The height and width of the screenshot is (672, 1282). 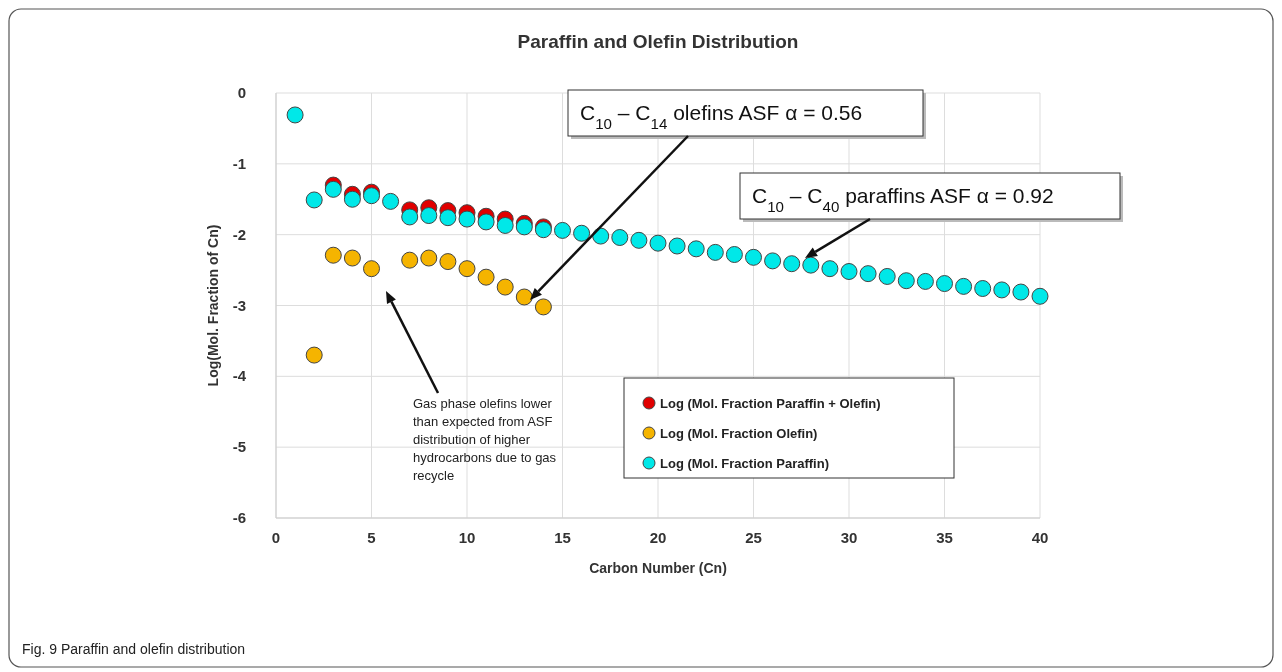 I want to click on x-tick-label: 25, so click(x=753, y=537).